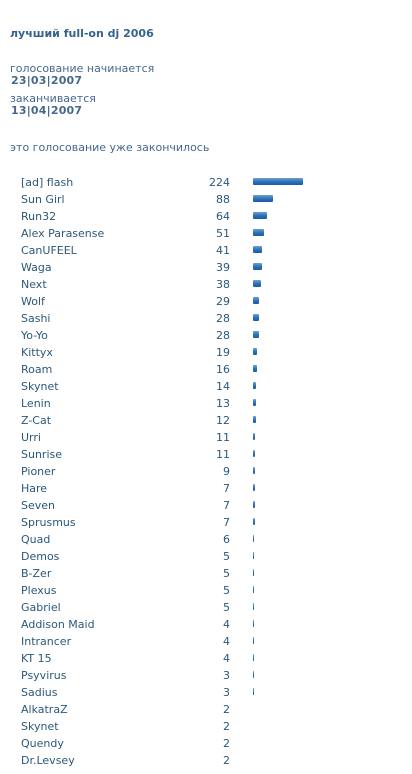 Image resolution: width=412 pixels, height=774 pixels. I want to click on vote-count: 11, so click(223, 437).